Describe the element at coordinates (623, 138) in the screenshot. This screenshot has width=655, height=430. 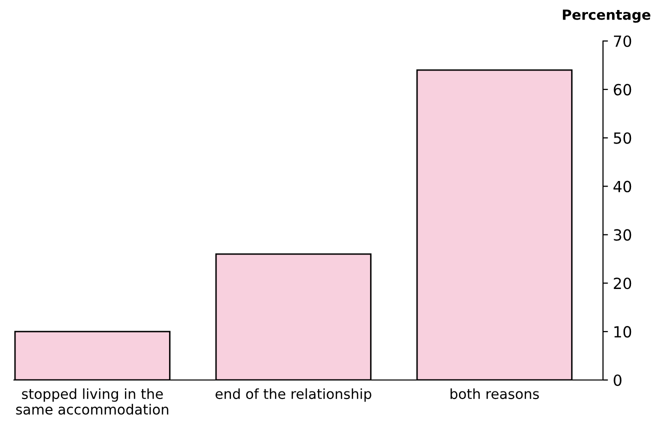
I see `y-tick-label: 50` at that location.